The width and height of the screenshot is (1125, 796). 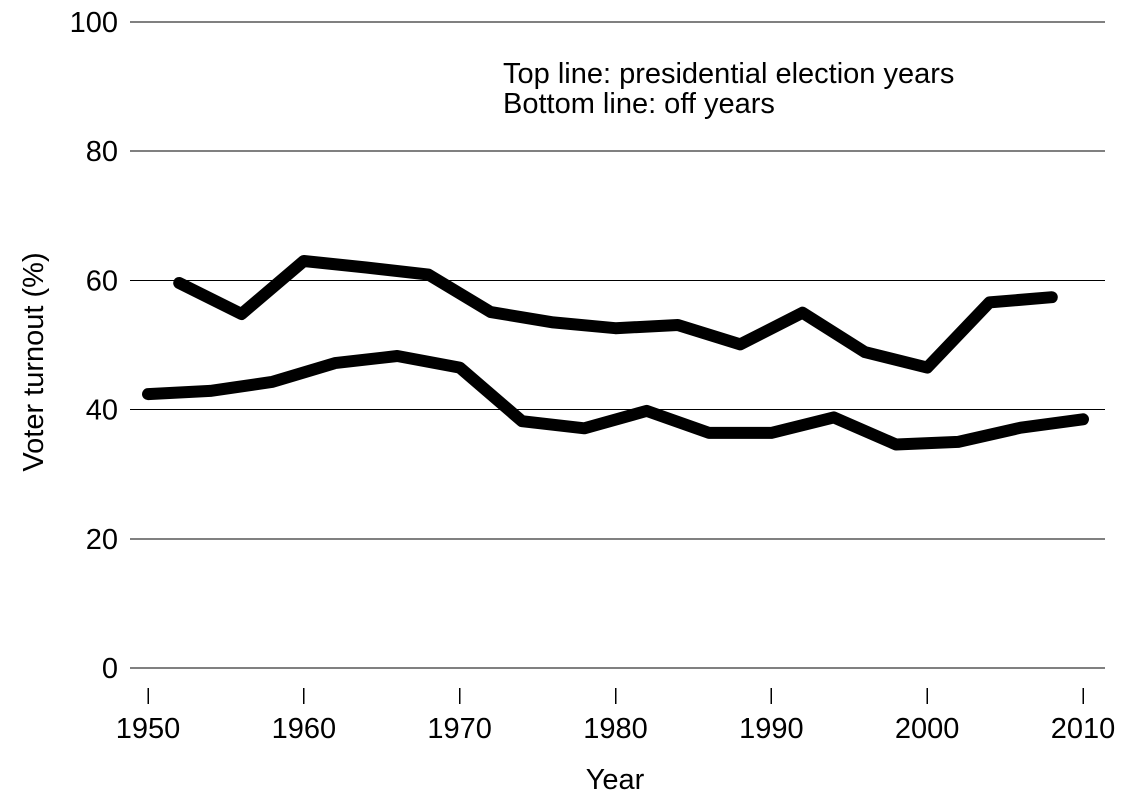 I want to click on series-line-bottom, so click(x=615, y=400).